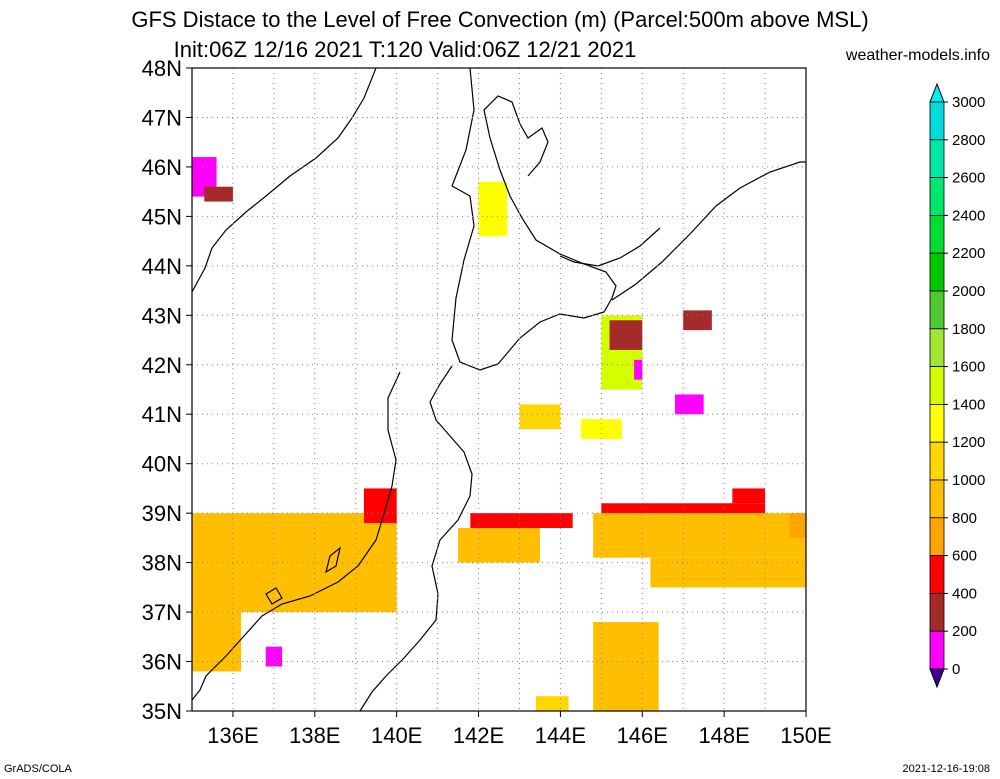 This screenshot has height=779, width=1000. What do you see at coordinates (333, 560) in the screenshot?
I see `island-sado` at bounding box center [333, 560].